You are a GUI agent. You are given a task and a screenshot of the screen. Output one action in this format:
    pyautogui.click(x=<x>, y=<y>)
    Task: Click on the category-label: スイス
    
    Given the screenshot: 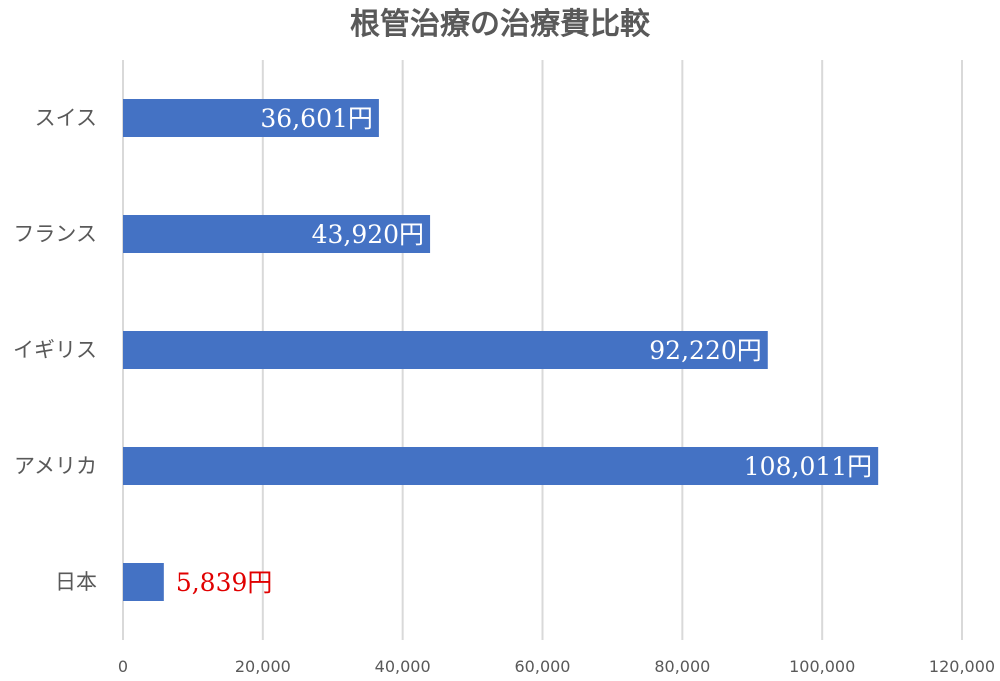 What is the action you would take?
    pyautogui.click(x=66, y=118)
    